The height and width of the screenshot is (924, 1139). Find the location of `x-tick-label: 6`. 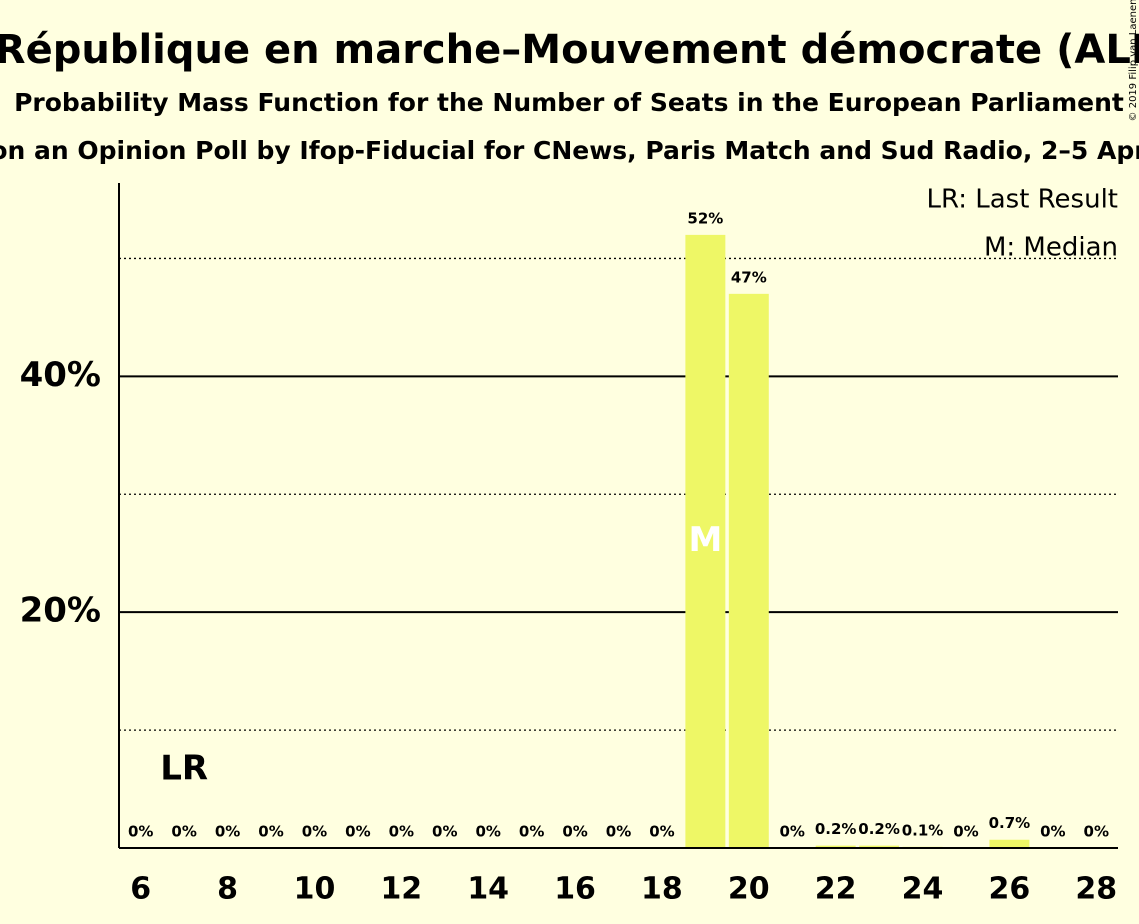

x-tick-label: 6 is located at coordinates (140, 889).